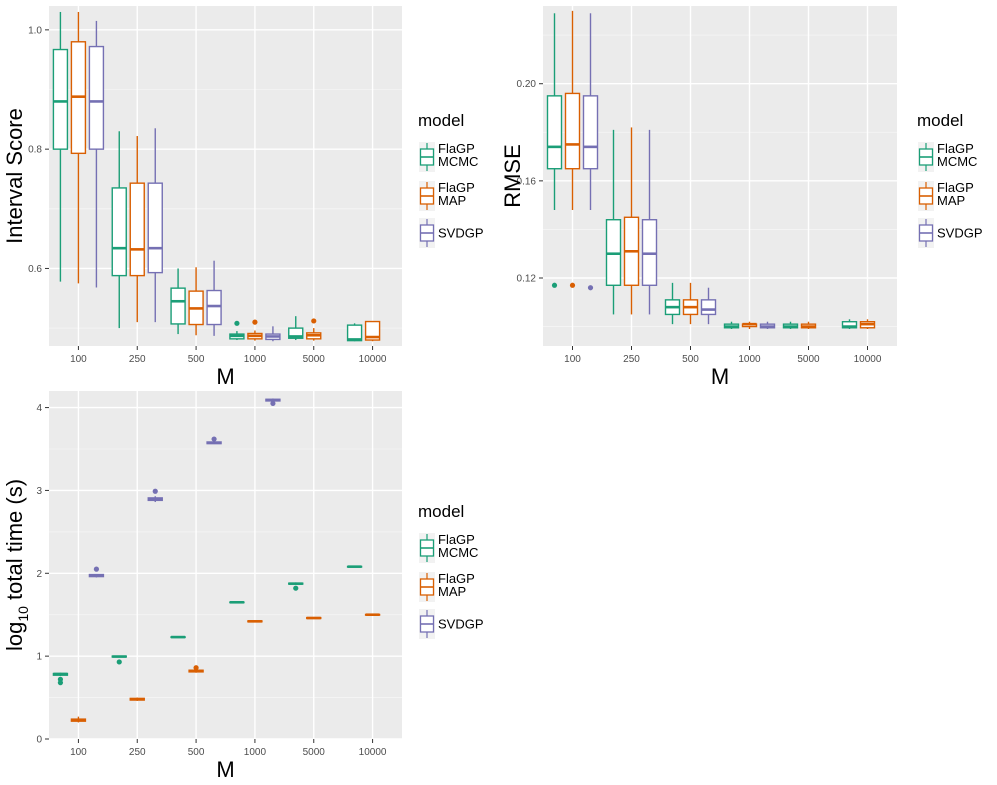 The height and width of the screenshot is (785, 997). Describe the element at coordinates (512, 176) in the screenshot. I see `y-axis-title: RMSE` at that location.